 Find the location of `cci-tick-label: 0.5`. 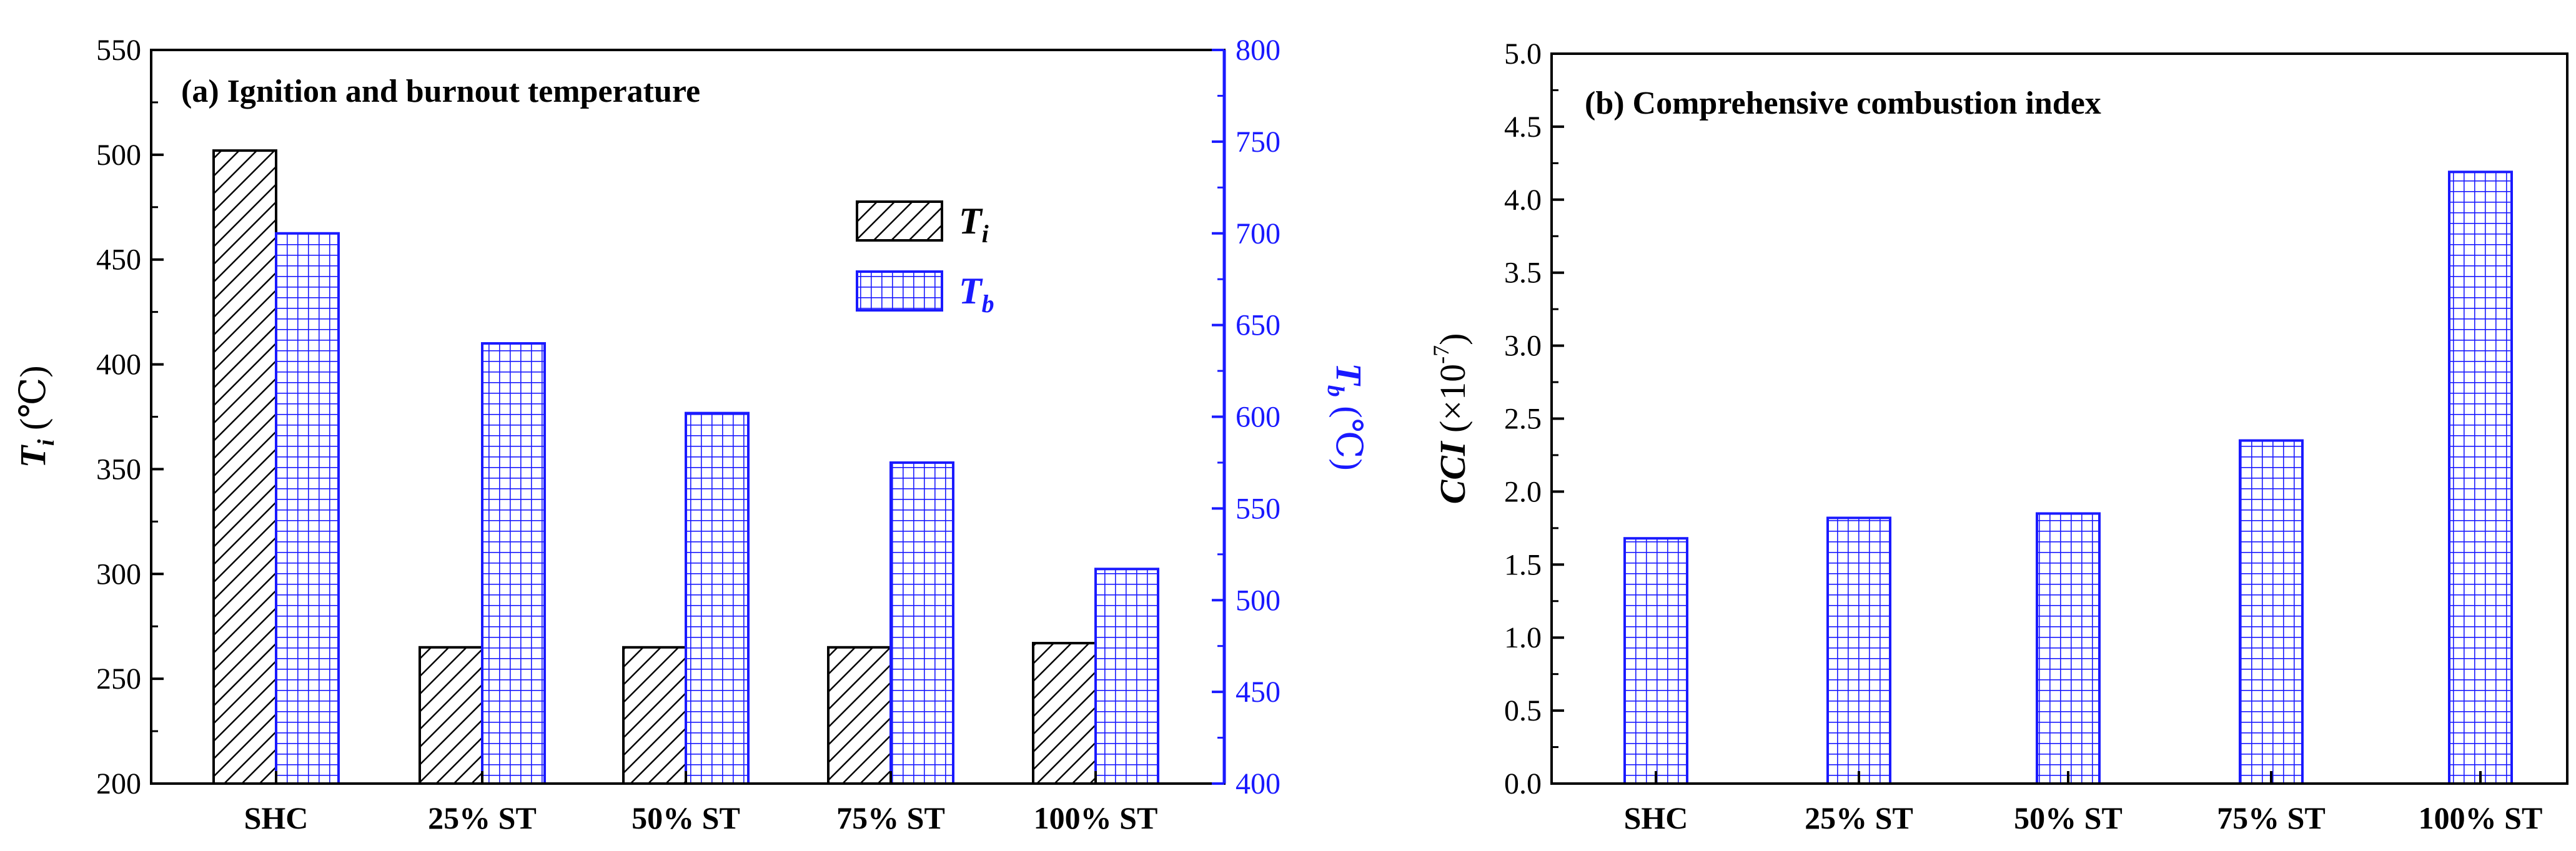

cci-tick-label: 0.5 is located at coordinates (1523, 710).